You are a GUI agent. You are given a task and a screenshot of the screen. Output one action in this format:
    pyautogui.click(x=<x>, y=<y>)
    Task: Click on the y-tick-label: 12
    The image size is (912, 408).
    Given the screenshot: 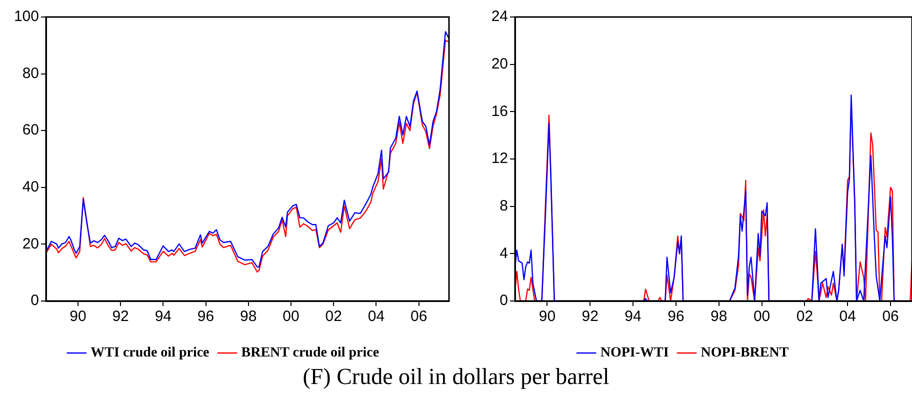 What is the action you would take?
    pyautogui.click(x=499, y=159)
    